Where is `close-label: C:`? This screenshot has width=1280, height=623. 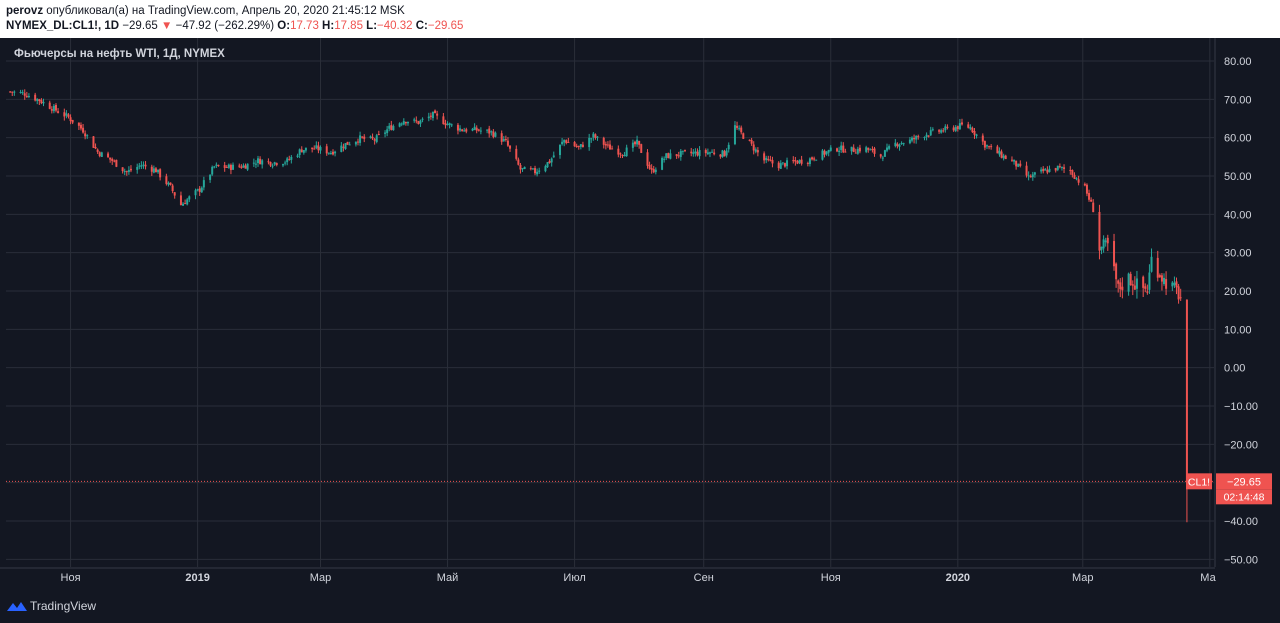
close-label: C: is located at coordinates (421, 26).